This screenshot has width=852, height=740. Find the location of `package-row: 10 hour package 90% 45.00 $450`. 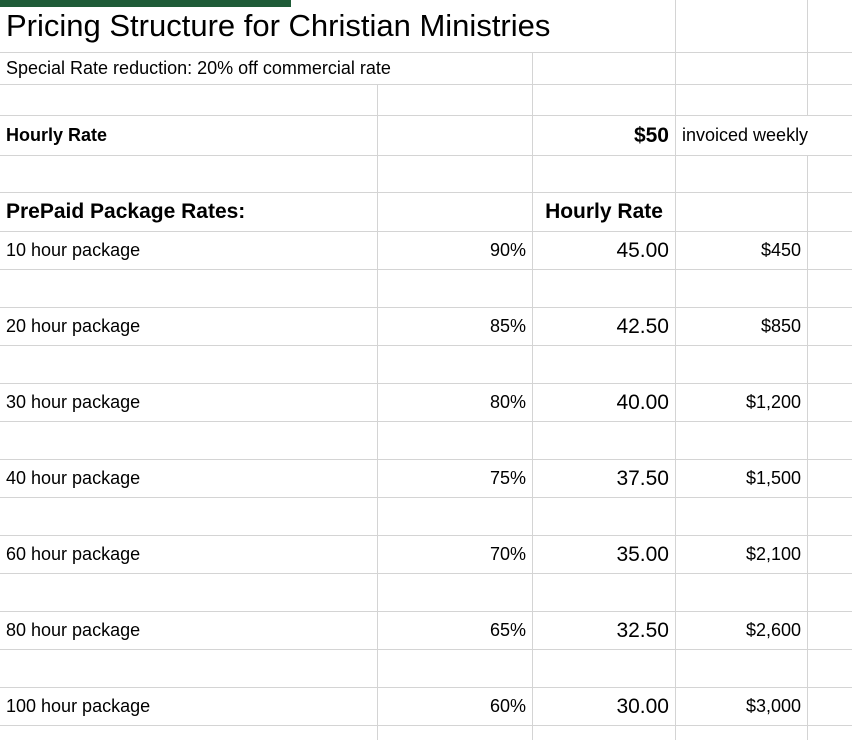

package-row: 10 hour package 90% 45.00 $450 is located at coordinates (426, 251).